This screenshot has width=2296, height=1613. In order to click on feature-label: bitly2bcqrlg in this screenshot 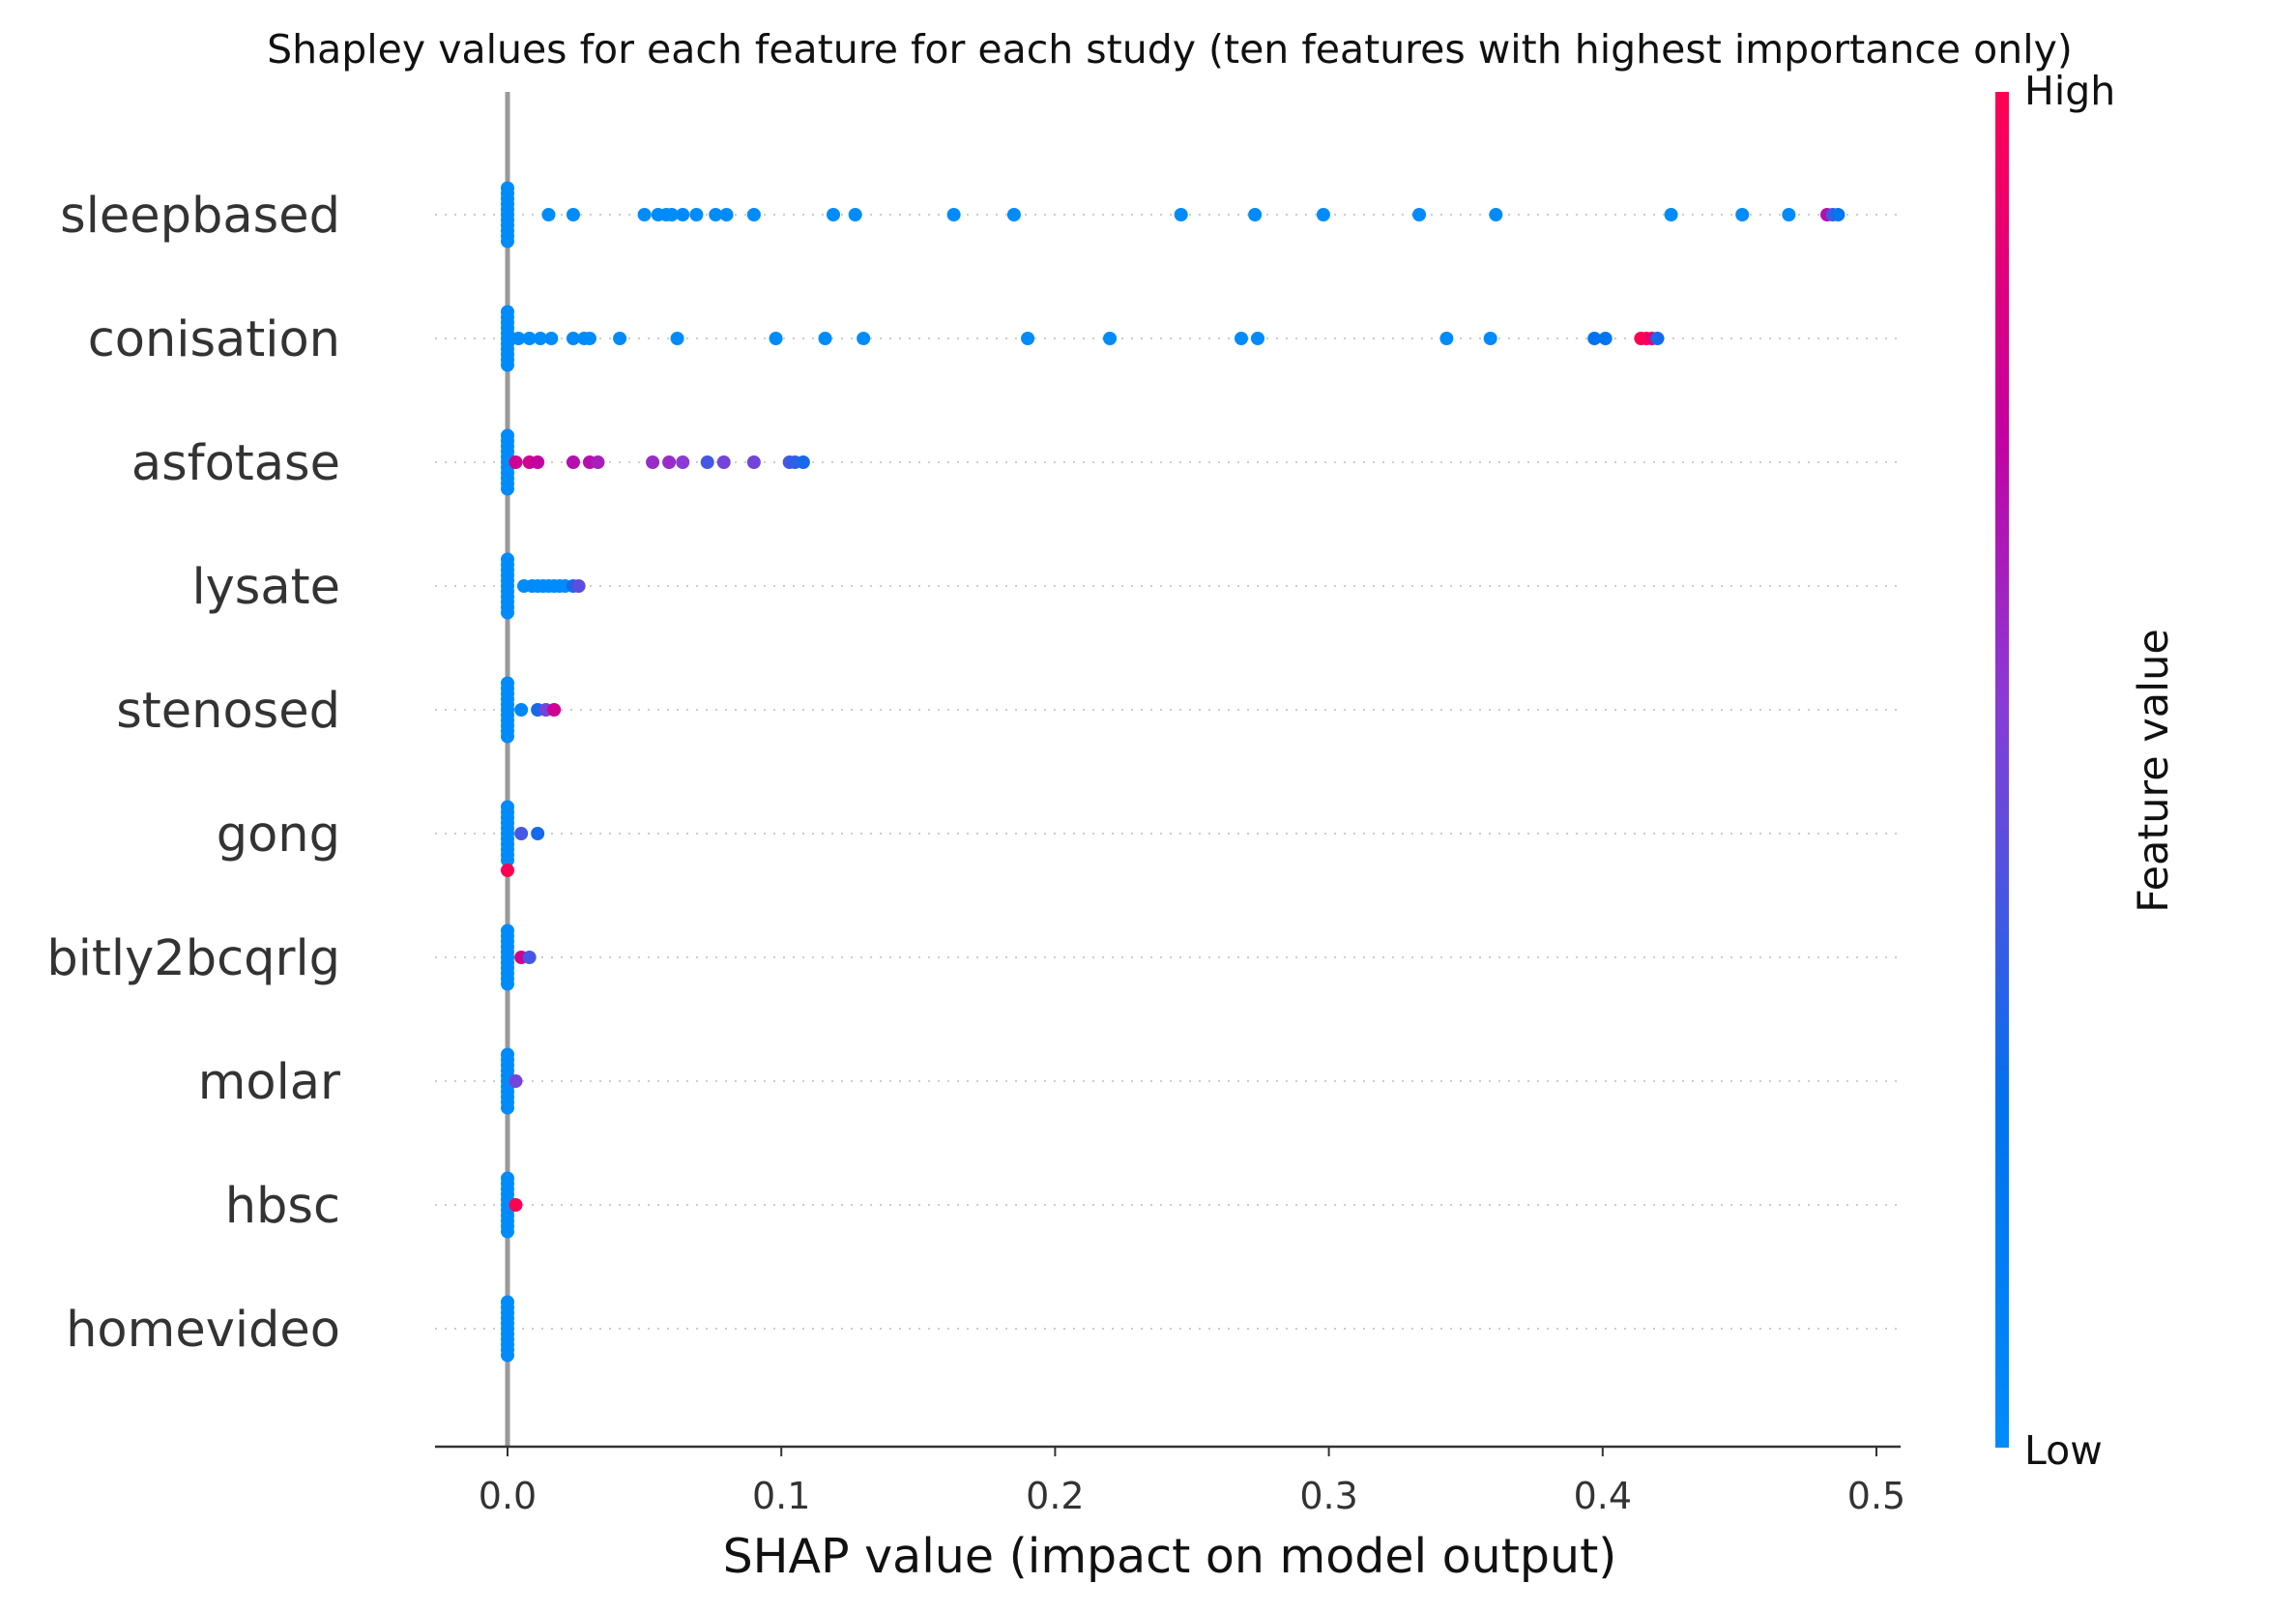, I will do `click(193, 958)`.